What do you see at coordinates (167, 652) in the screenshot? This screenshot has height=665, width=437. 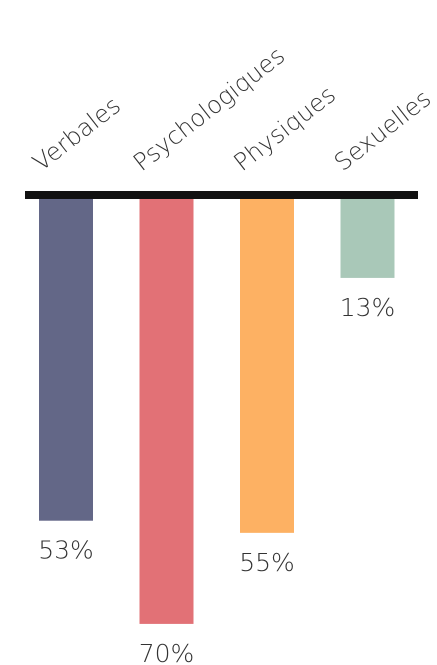 I see `value-label: 70%` at bounding box center [167, 652].